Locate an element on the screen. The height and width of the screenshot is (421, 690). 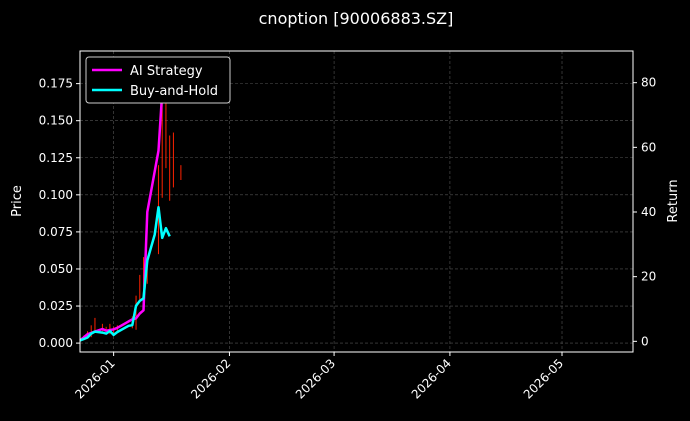
price-tick-label: 0.000 is located at coordinates (56, 343).